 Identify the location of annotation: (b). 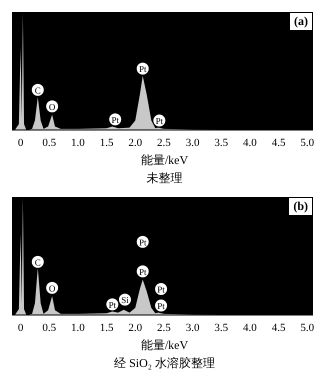
(300, 206).